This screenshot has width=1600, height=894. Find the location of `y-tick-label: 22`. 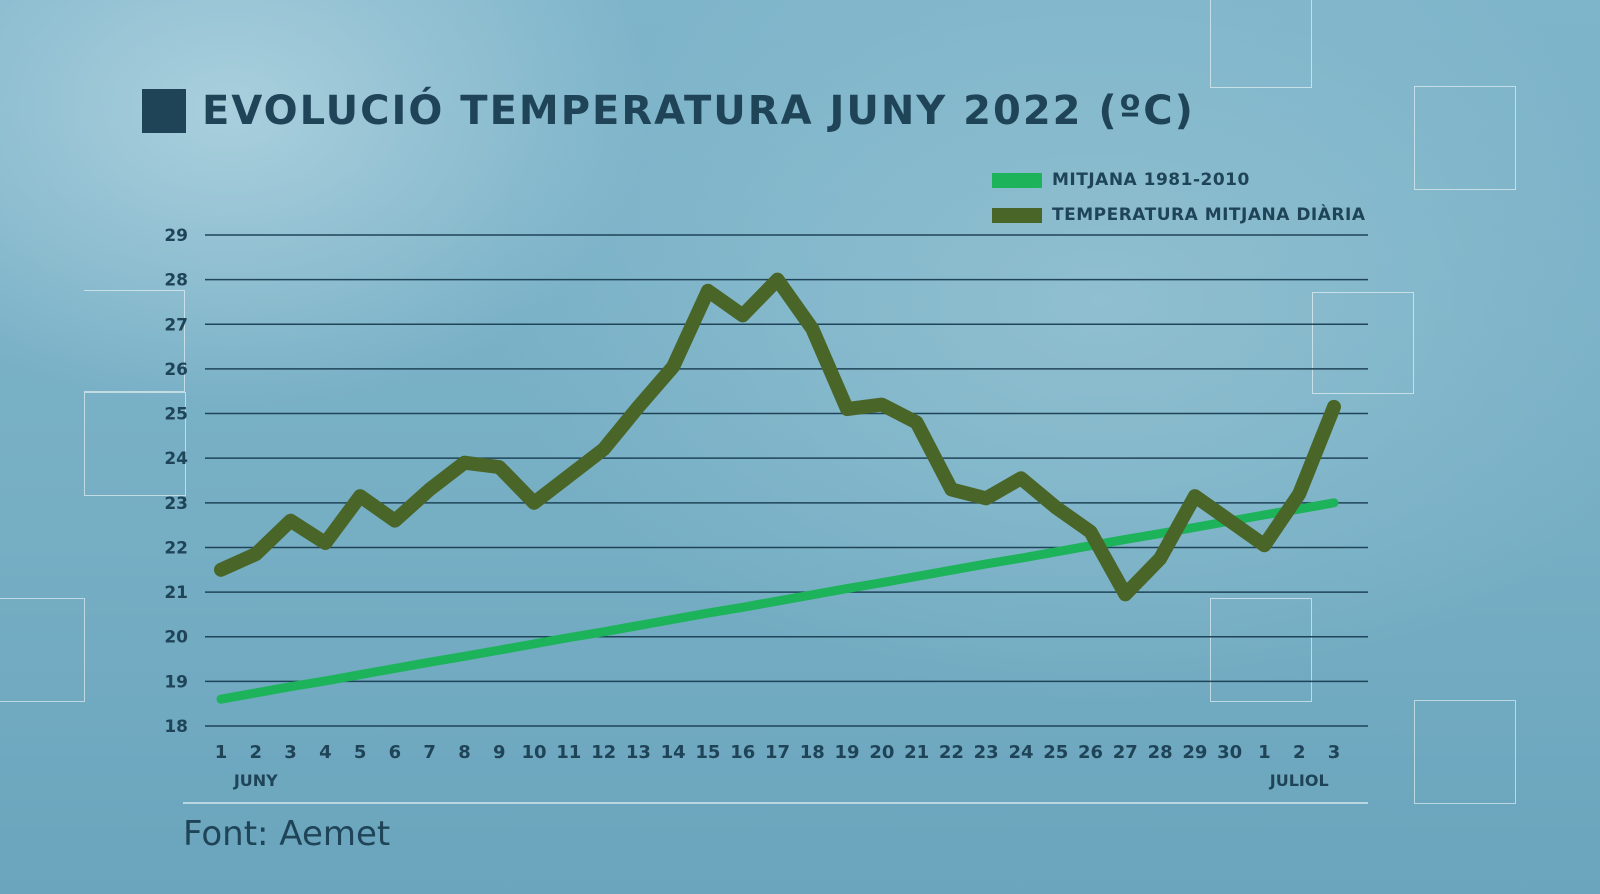

y-tick-label: 22 is located at coordinates (176, 548).